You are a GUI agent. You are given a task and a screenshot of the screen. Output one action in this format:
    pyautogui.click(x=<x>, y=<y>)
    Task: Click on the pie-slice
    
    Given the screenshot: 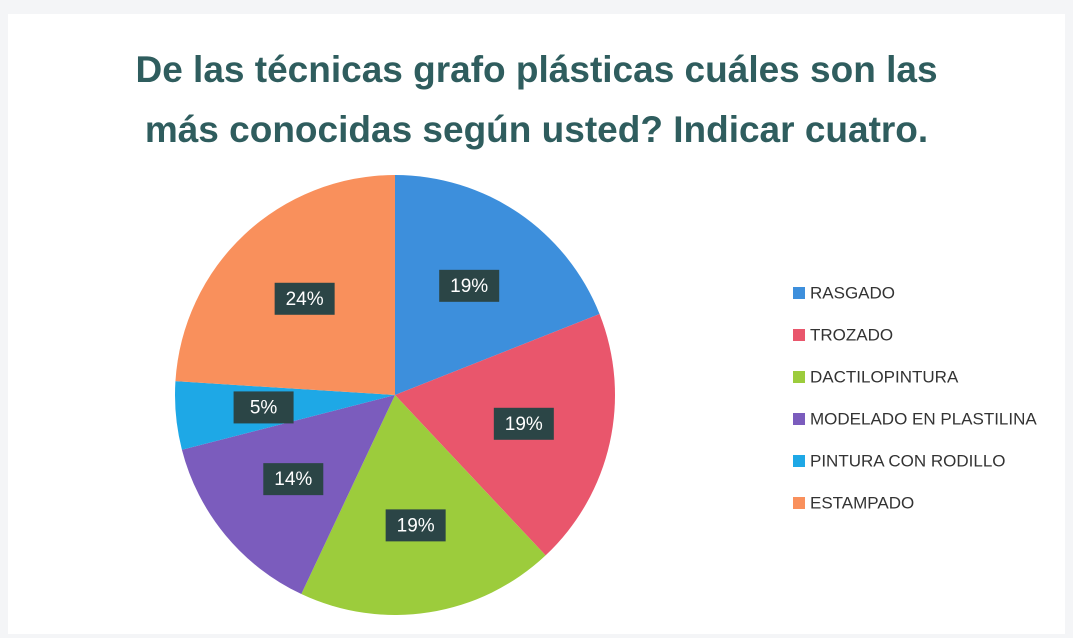 What is the action you would take?
    pyautogui.click(x=423, y=505)
    